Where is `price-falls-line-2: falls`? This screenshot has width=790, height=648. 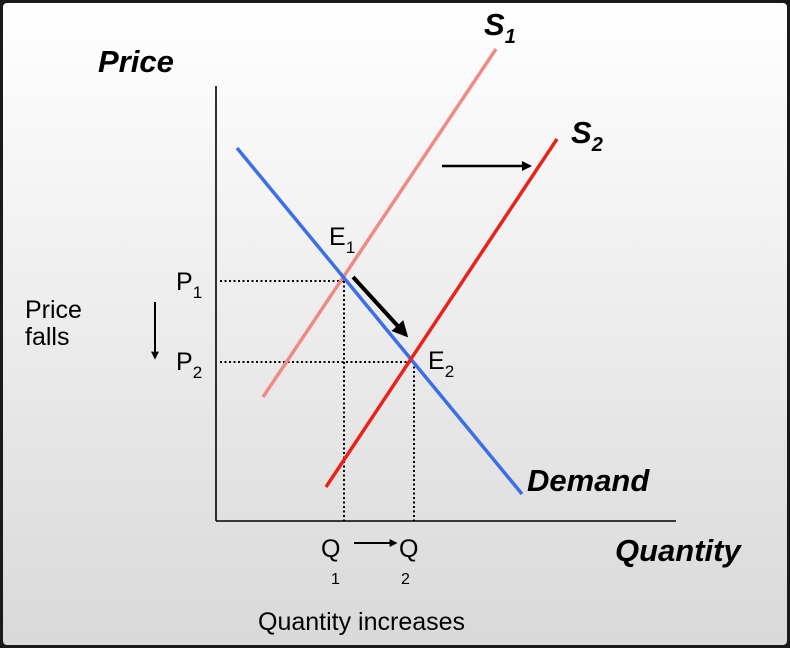
price-falls-line-2: falls is located at coordinates (47, 337).